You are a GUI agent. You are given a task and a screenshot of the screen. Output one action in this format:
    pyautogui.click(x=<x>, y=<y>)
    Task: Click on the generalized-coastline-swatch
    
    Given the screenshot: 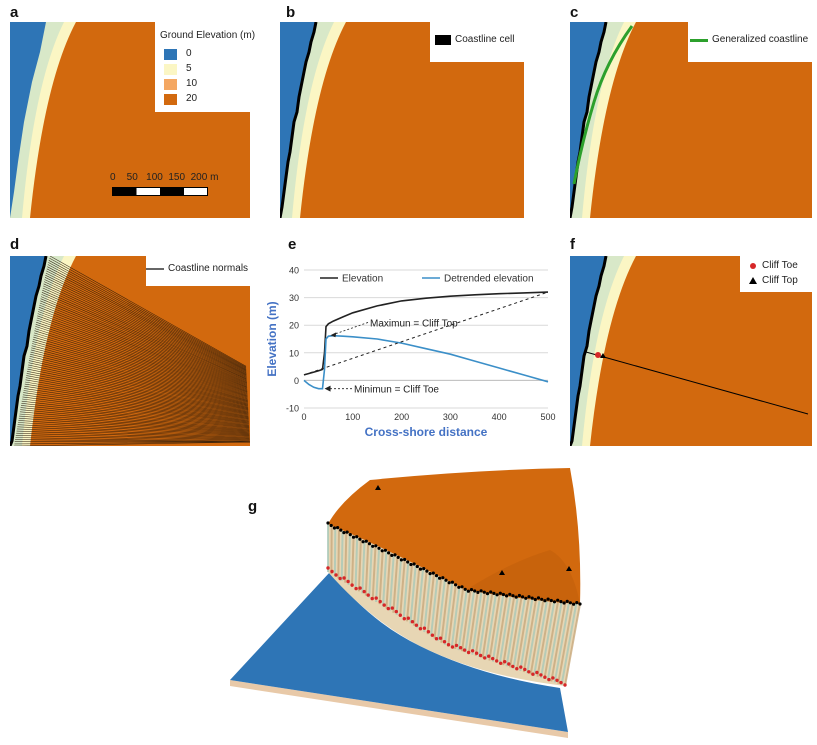 What is the action you would take?
    pyautogui.click(x=699, y=40)
    